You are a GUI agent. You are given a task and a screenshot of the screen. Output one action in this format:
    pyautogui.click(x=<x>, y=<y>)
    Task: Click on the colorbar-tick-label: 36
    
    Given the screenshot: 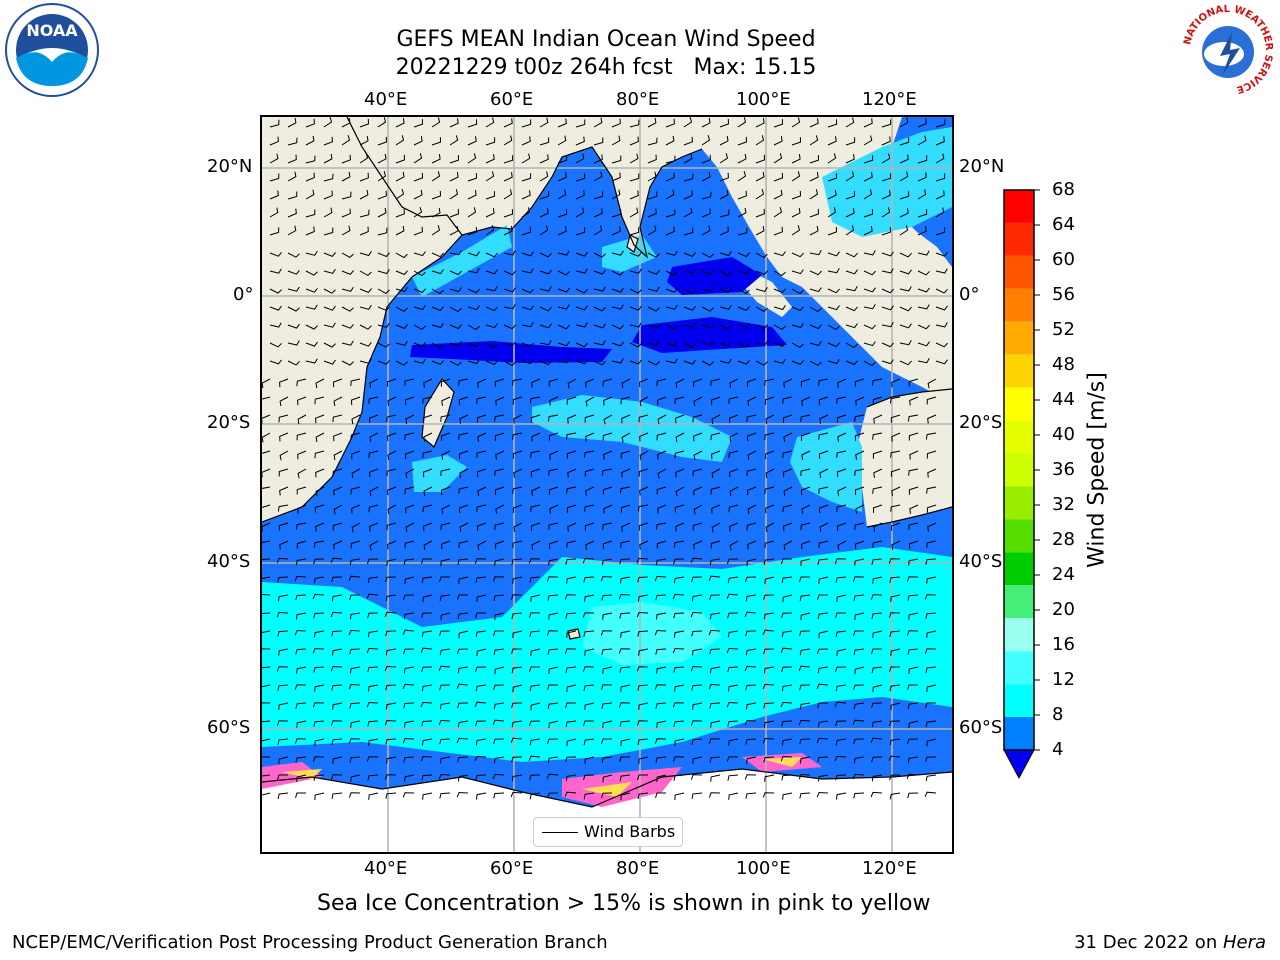 What is the action you would take?
    pyautogui.click(x=1063, y=469)
    